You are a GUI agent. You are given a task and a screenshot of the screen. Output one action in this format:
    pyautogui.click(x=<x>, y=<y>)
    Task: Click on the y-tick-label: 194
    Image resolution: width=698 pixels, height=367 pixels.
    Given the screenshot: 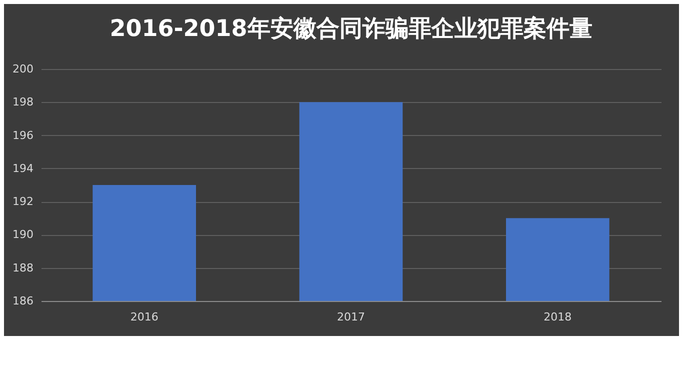 What is the action you would take?
    pyautogui.click(x=23, y=168)
    